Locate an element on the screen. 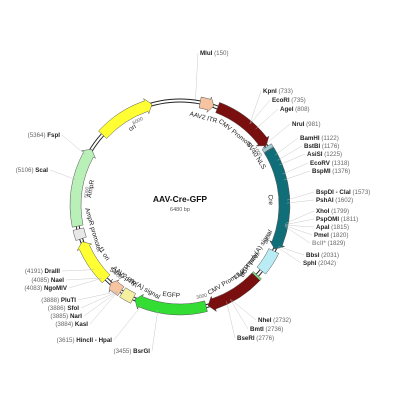 The image size is (400, 400). tick-label-5000: 5000 is located at coordinates (86, 192).